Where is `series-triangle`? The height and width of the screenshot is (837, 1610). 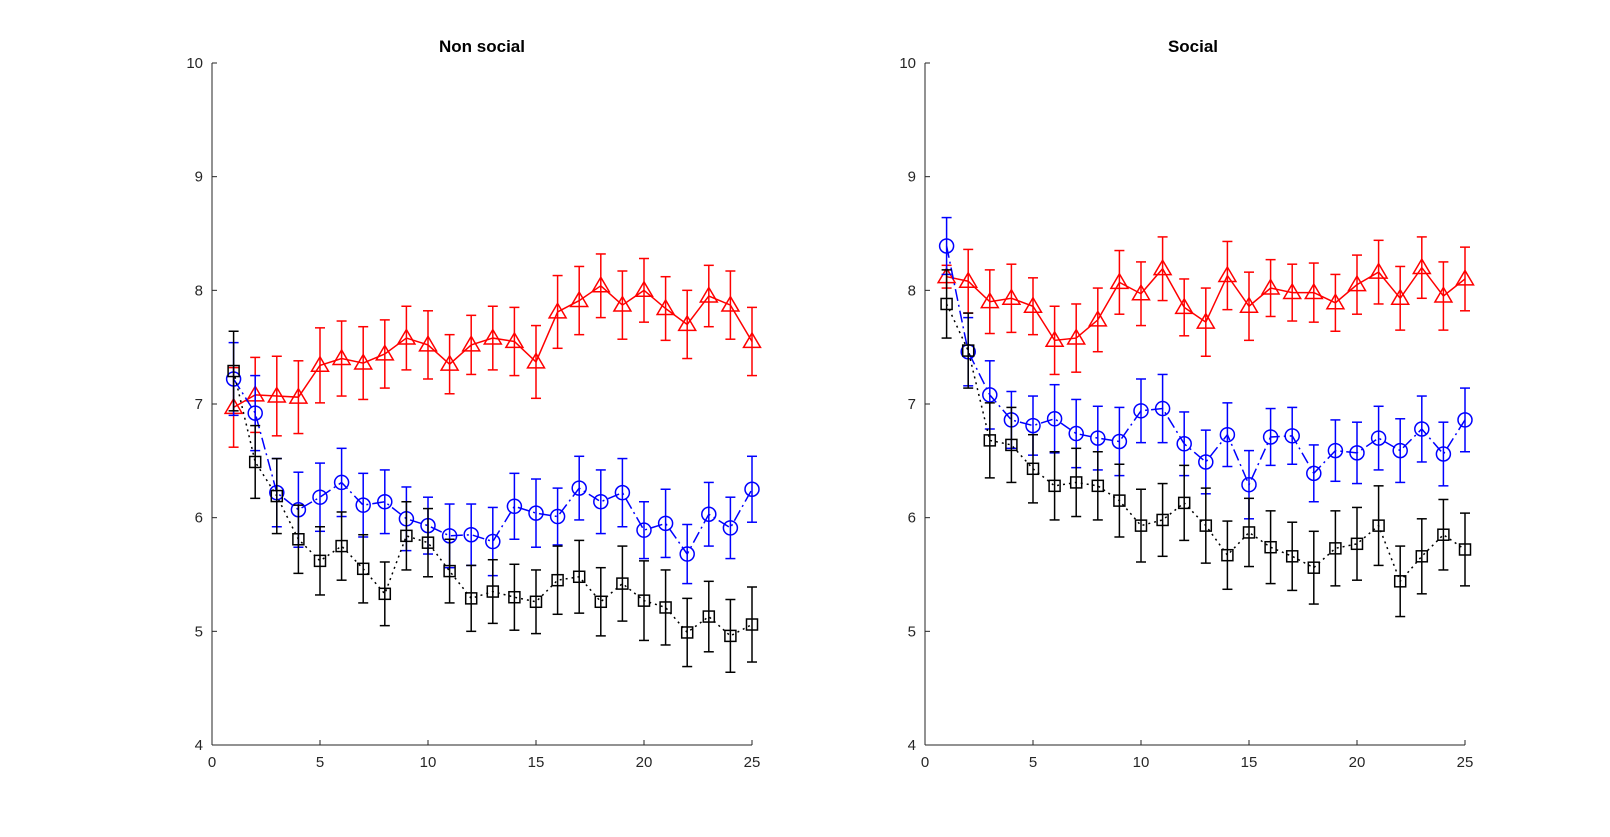 series-triangle is located at coordinates (1205, 306).